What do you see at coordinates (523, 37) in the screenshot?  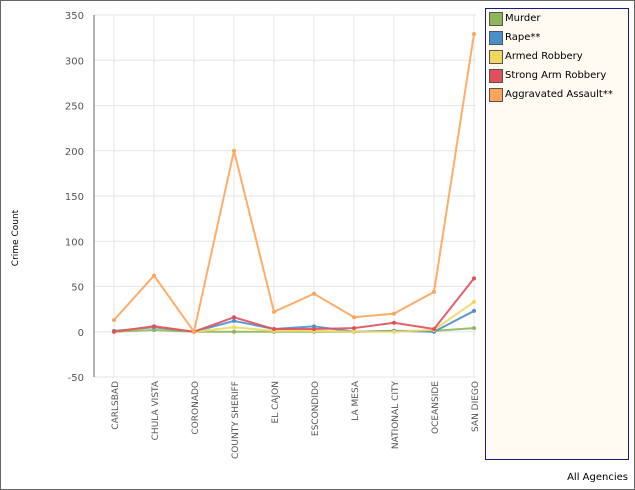 I see `legend-label: Rape**` at bounding box center [523, 37].